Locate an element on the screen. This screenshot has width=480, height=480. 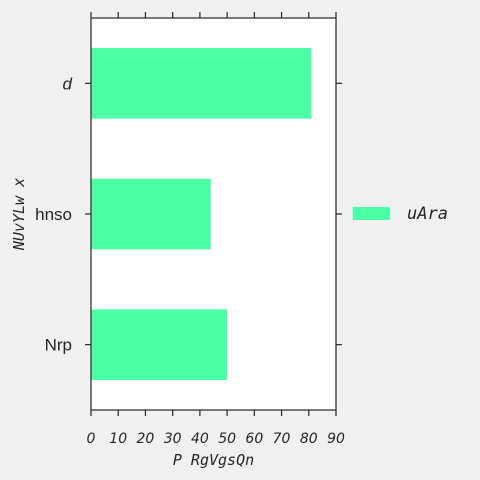
x-tick-label: 50 is located at coordinates (227, 439).